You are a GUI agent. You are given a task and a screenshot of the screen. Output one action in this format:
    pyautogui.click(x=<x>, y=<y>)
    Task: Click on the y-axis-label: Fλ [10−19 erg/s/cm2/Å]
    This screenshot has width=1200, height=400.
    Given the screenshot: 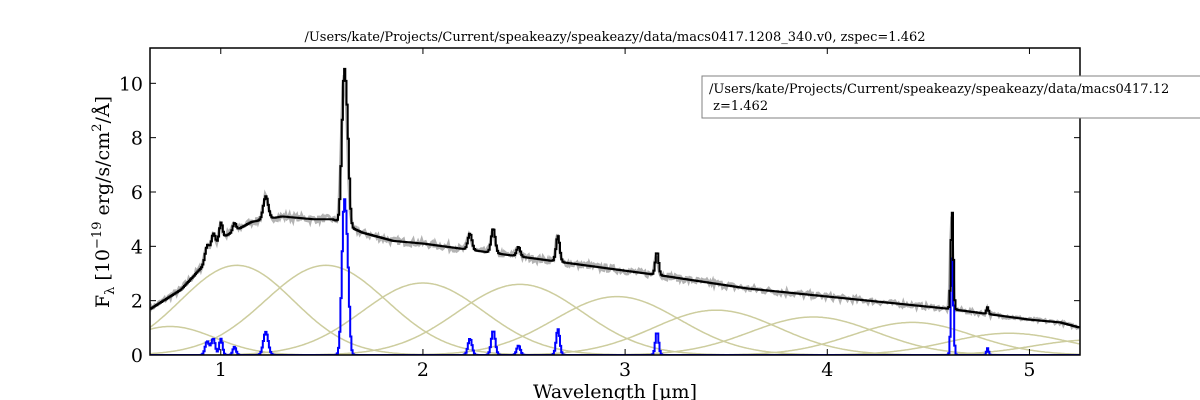 What is the action you would take?
    pyautogui.click(x=104, y=202)
    